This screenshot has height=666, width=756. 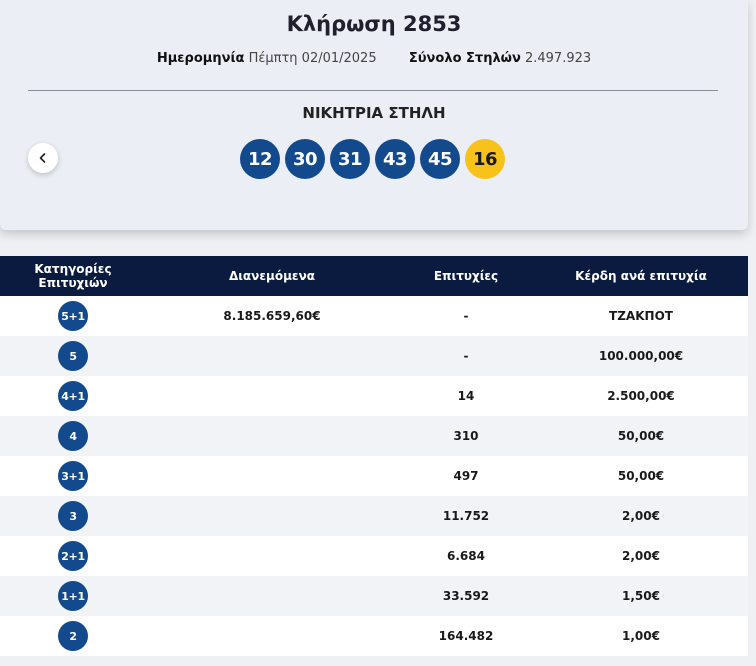 What do you see at coordinates (466, 556) in the screenshot?
I see `winners-cell: 6.684` at bounding box center [466, 556].